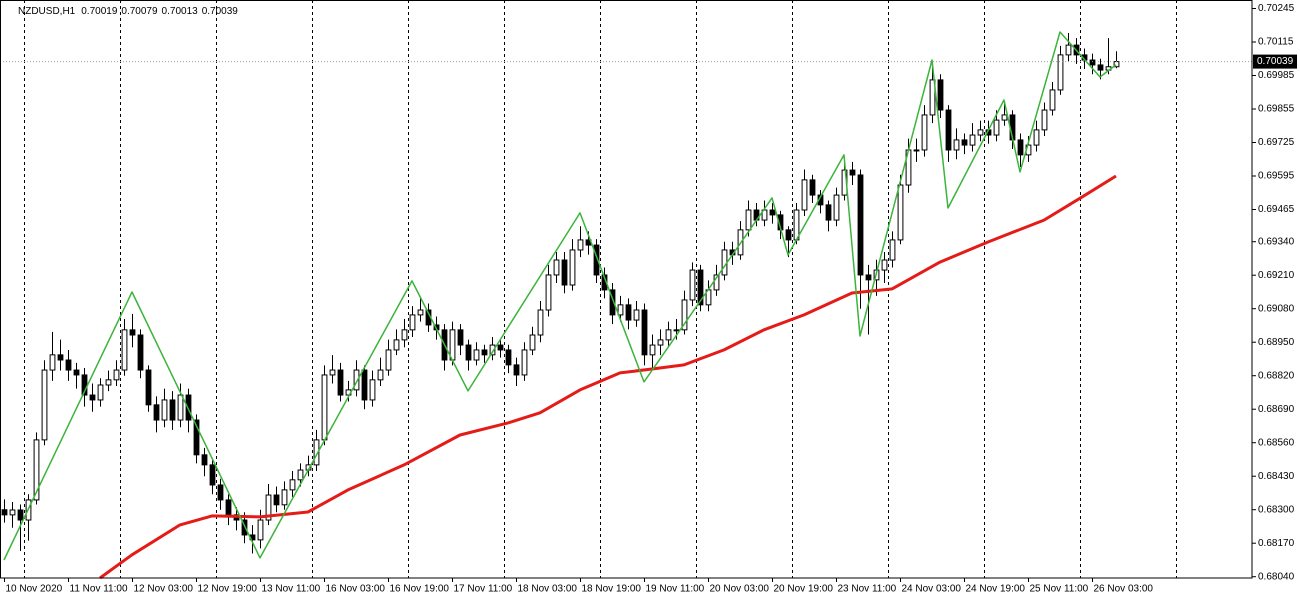 This screenshot has height=600, width=1300. I want to click on y-tick-label: 0.69985, so click(1276, 75).